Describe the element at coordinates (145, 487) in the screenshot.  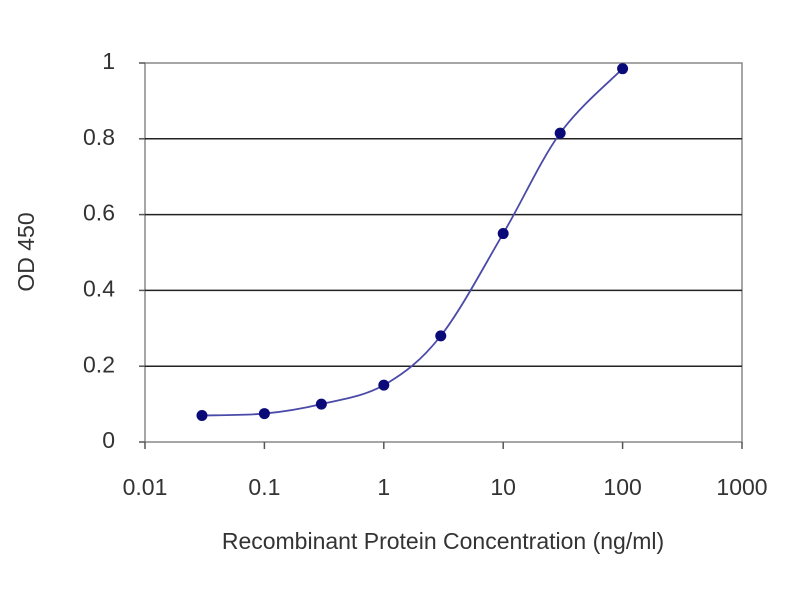
I see `x-tick-label: 0.01` at that location.